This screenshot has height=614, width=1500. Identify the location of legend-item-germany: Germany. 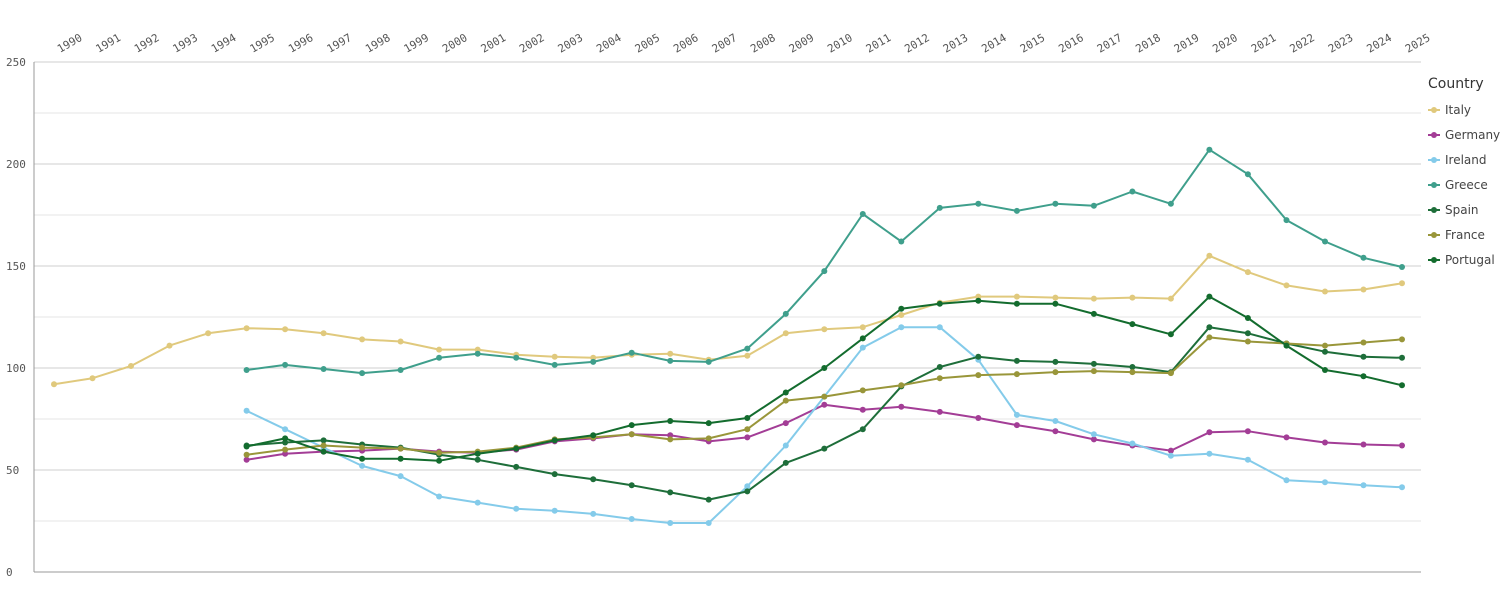
(1464, 135).